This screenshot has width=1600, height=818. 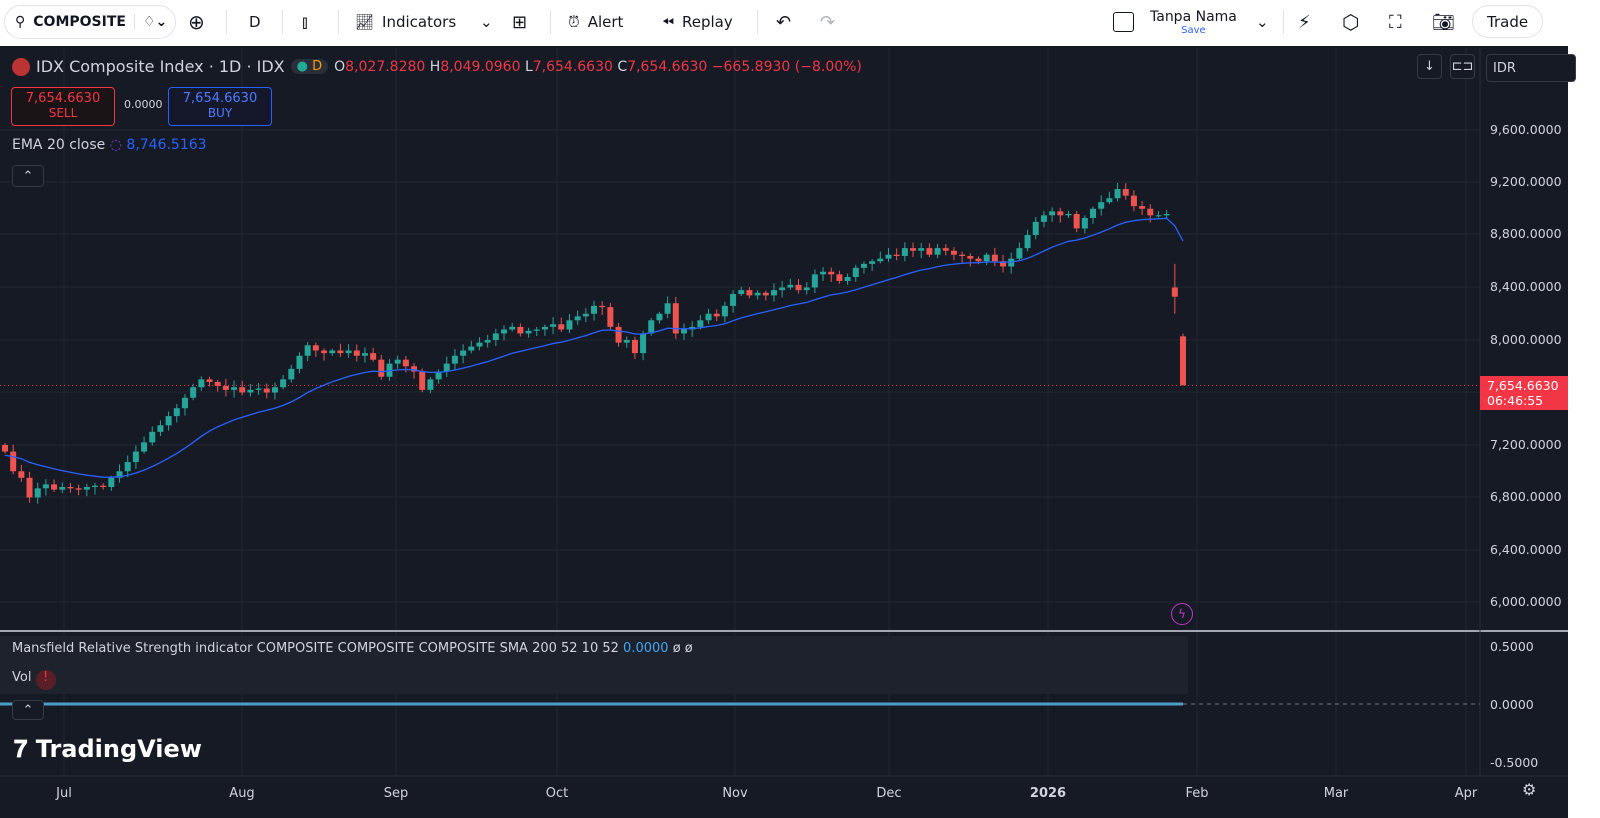 What do you see at coordinates (108, 749) in the screenshot?
I see `tradingview-logo: 𝟕 TradingView` at bounding box center [108, 749].